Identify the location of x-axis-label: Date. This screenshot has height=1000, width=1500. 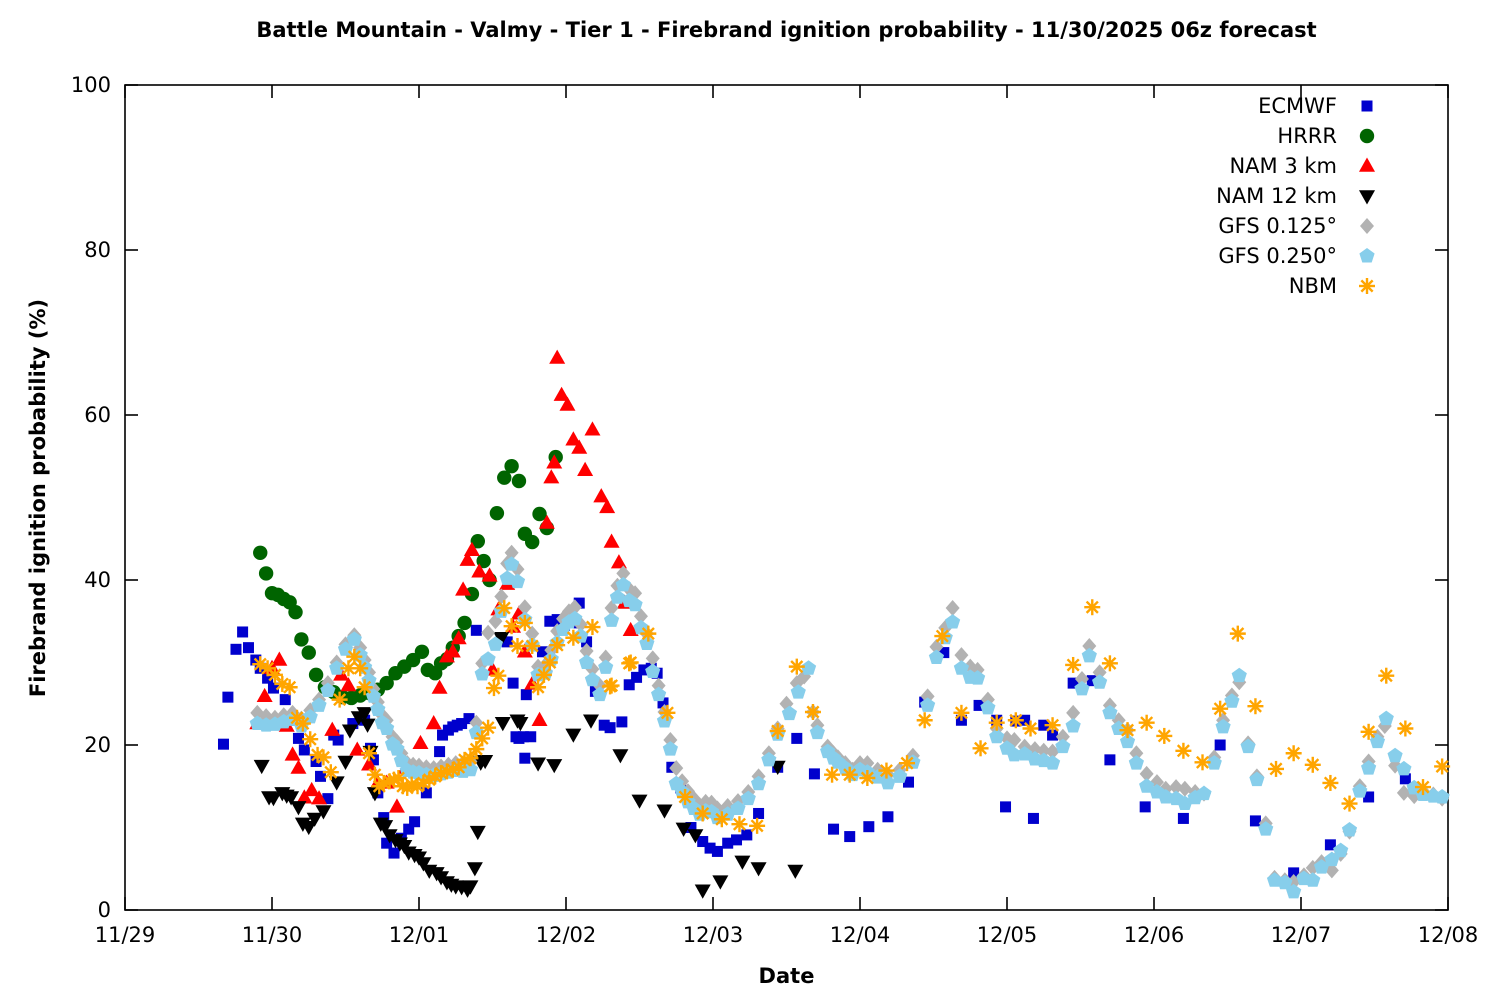
(786, 976).